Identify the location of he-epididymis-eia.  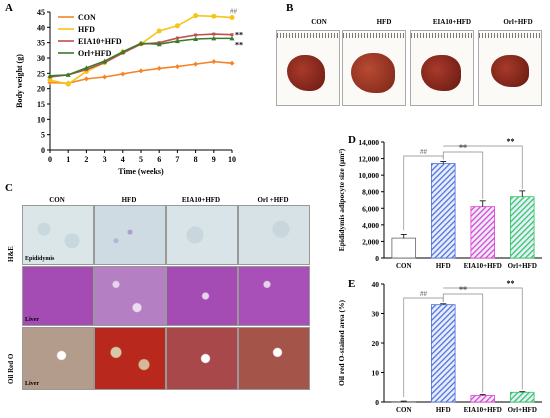
(202, 235).